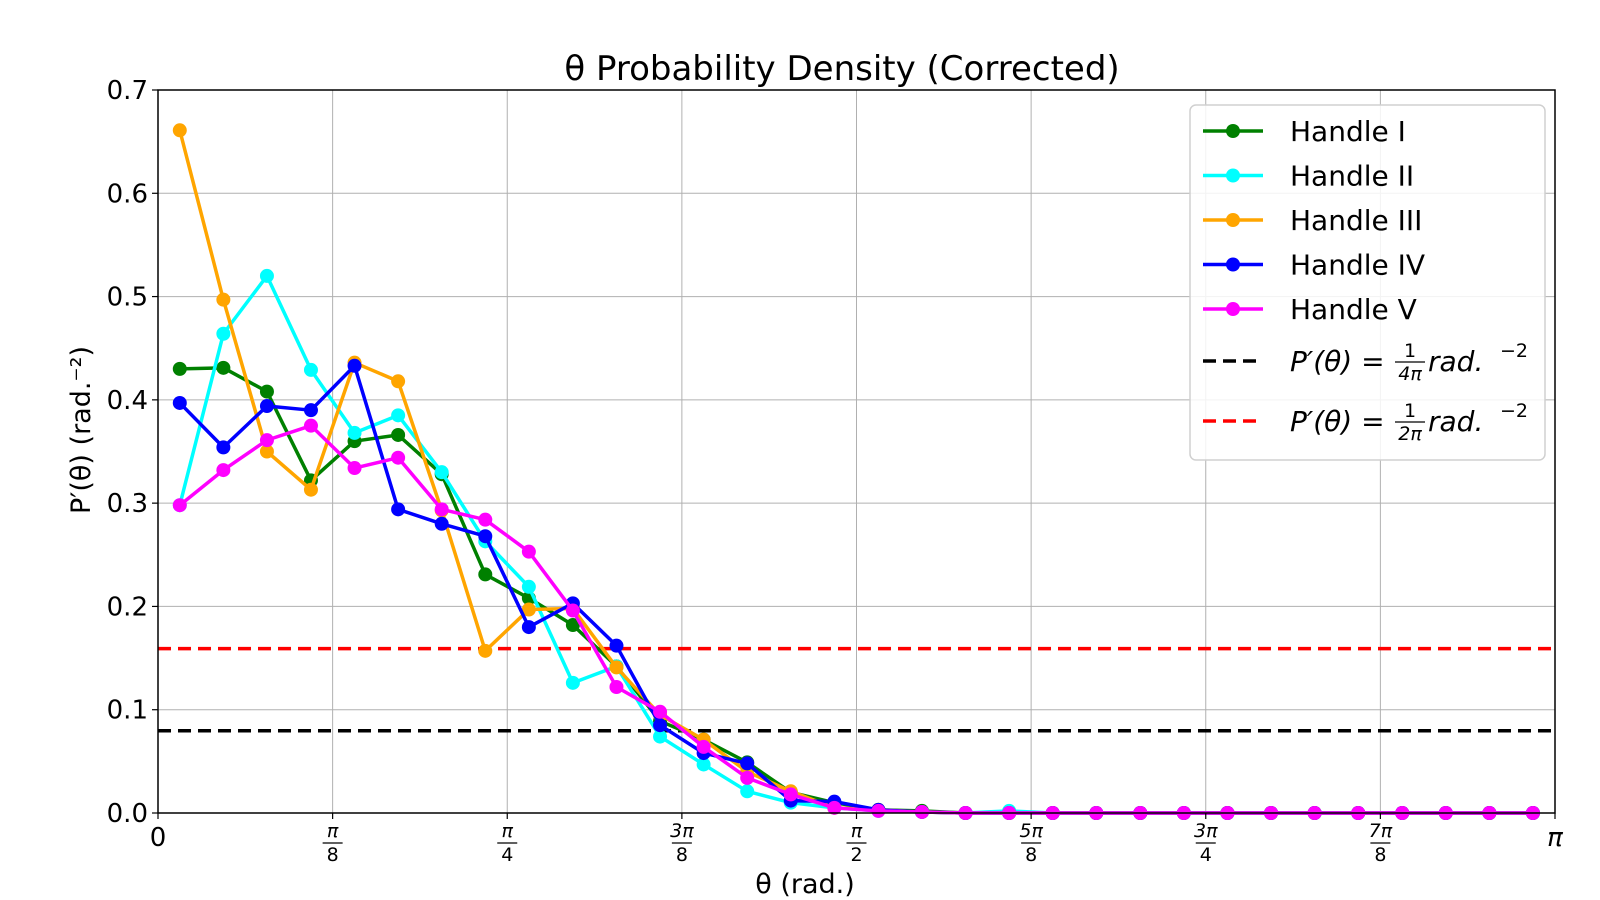 Image resolution: width=1600 pixels, height=900 pixels. What do you see at coordinates (1352, 176) in the screenshot?
I see `legend-label: Handle II` at bounding box center [1352, 176].